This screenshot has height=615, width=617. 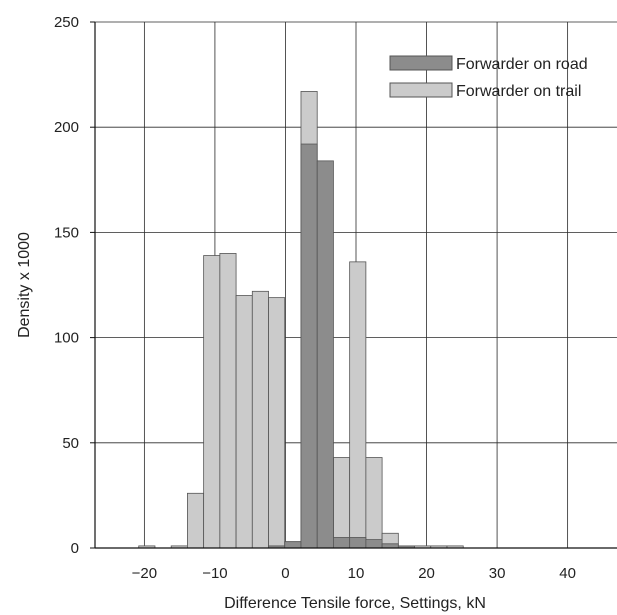 I want to click on y-tick-labels: 0 50 100 150 200 250, so click(x=66, y=285).